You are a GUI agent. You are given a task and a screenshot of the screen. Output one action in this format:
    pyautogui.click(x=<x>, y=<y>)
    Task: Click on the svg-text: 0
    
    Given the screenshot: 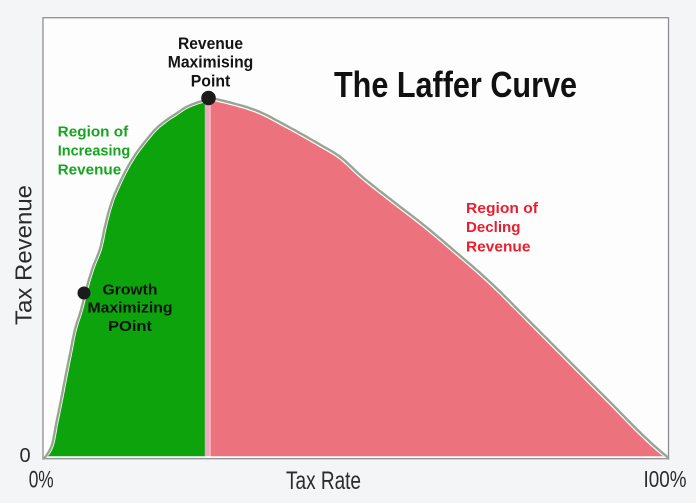 What is the action you would take?
    pyautogui.click(x=24, y=456)
    